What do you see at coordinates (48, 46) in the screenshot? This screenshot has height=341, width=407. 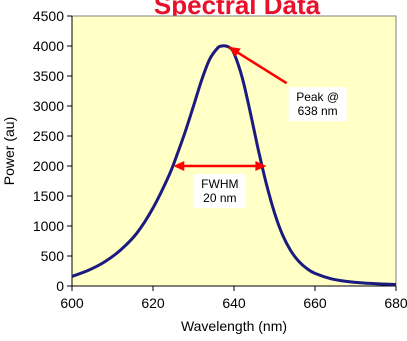 I see `y-tick-label: 4000` at bounding box center [48, 46].